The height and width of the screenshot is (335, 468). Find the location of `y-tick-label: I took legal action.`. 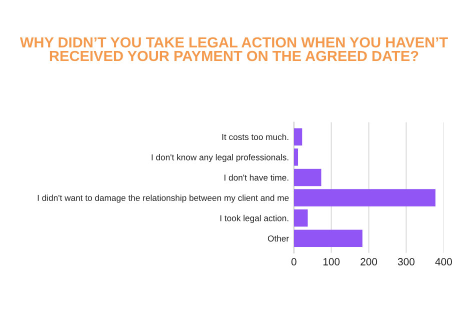

y-tick-label: I took legal action. is located at coordinates (254, 218).